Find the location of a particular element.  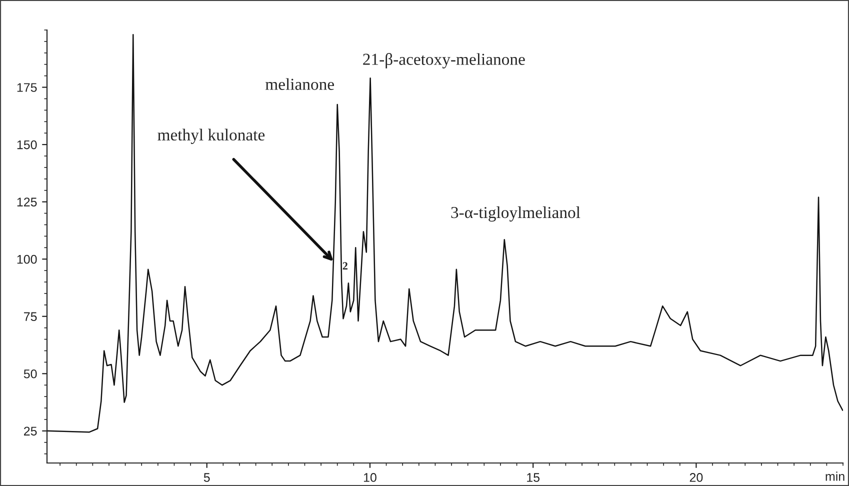

x-axis-title: min is located at coordinates (835, 476).